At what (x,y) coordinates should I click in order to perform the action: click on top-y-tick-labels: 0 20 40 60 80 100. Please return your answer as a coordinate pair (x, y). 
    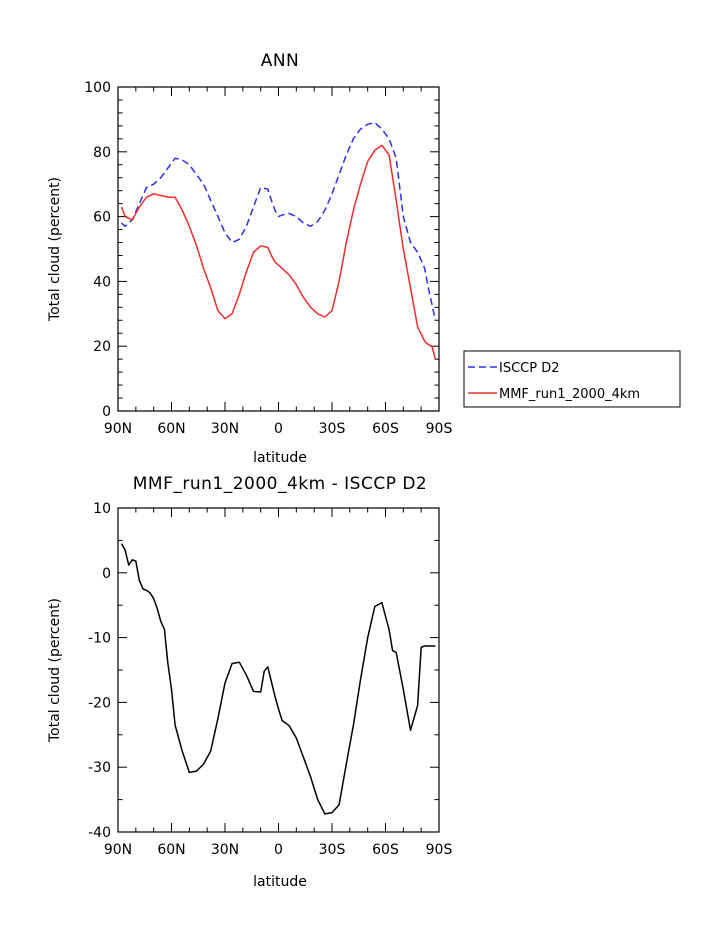
    Looking at the image, I should click on (97, 250).